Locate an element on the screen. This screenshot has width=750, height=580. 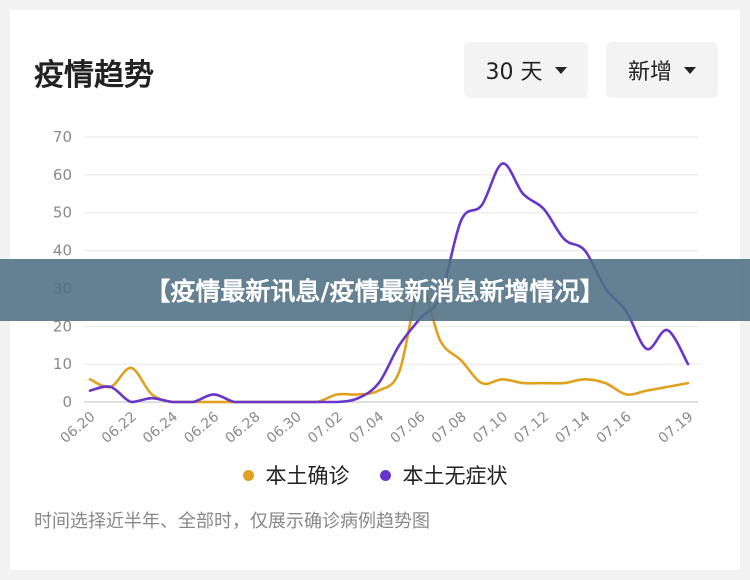
legend-item-local-asymptomatic: 本土无症状 is located at coordinates (443, 475).